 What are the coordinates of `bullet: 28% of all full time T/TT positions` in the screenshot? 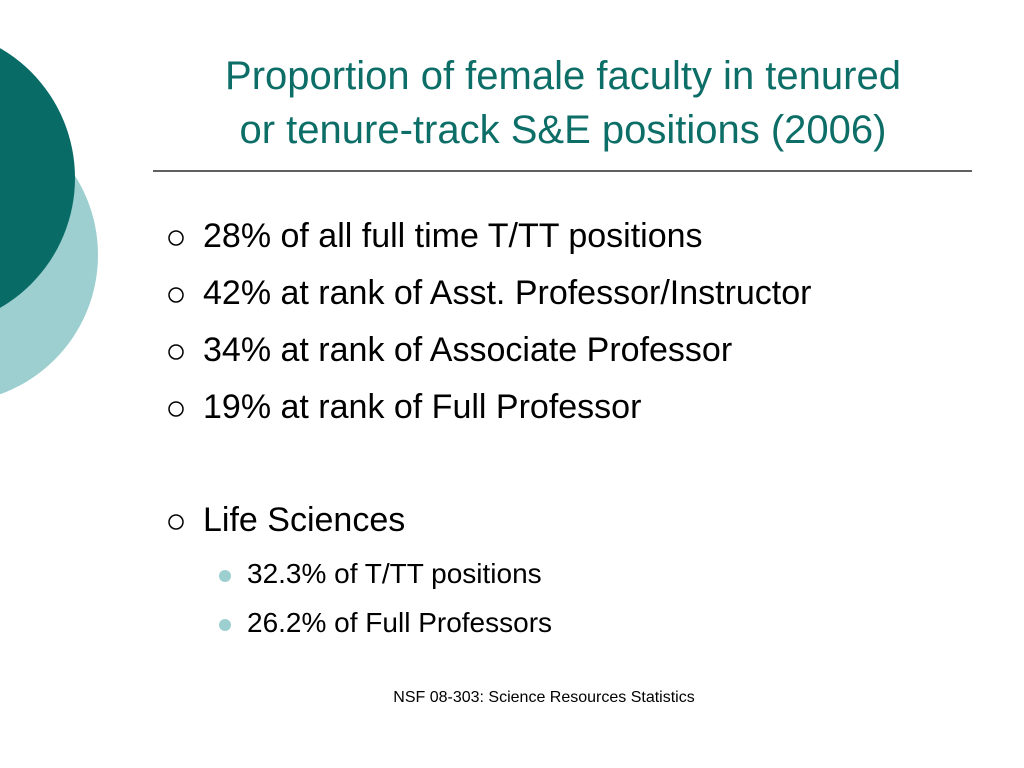 It's located at (453, 236).